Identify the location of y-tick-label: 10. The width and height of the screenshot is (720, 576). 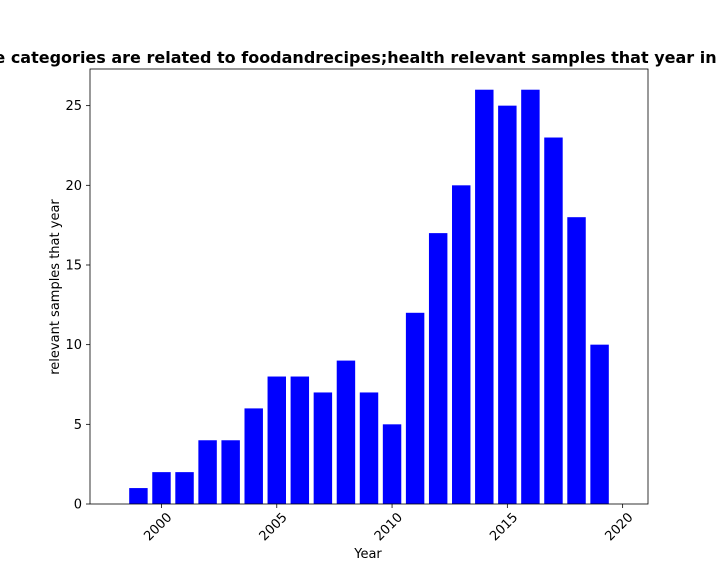
(73, 345).